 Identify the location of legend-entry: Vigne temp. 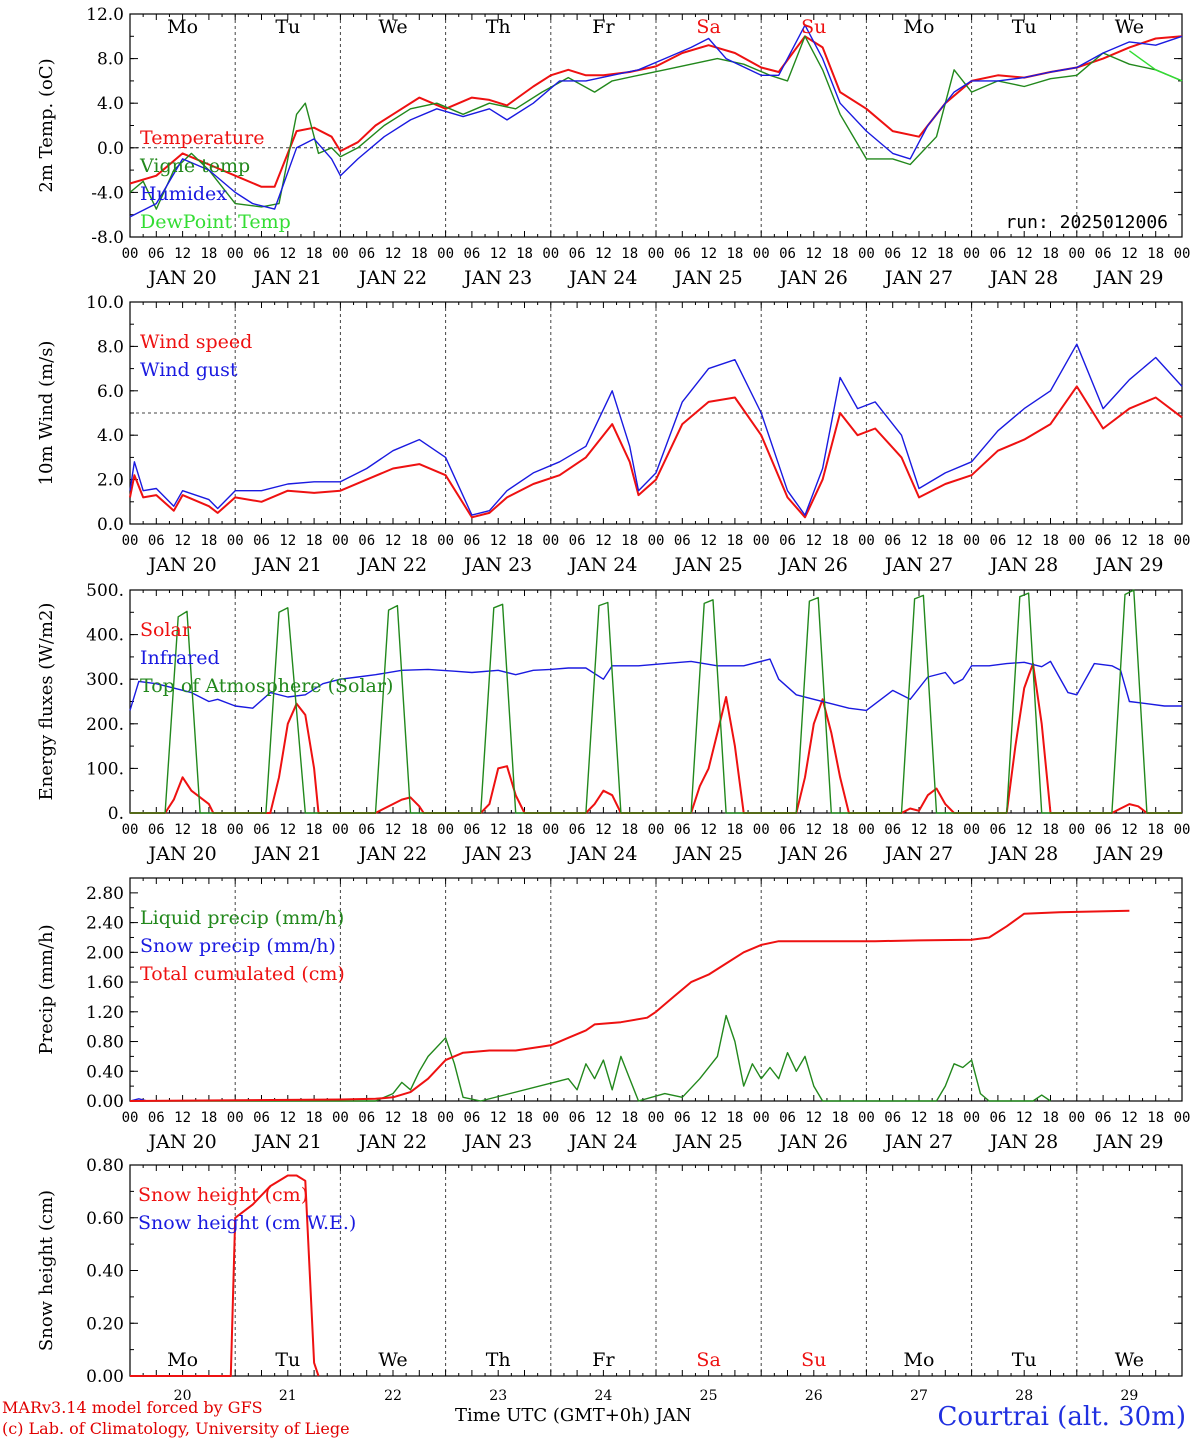
(194, 166).